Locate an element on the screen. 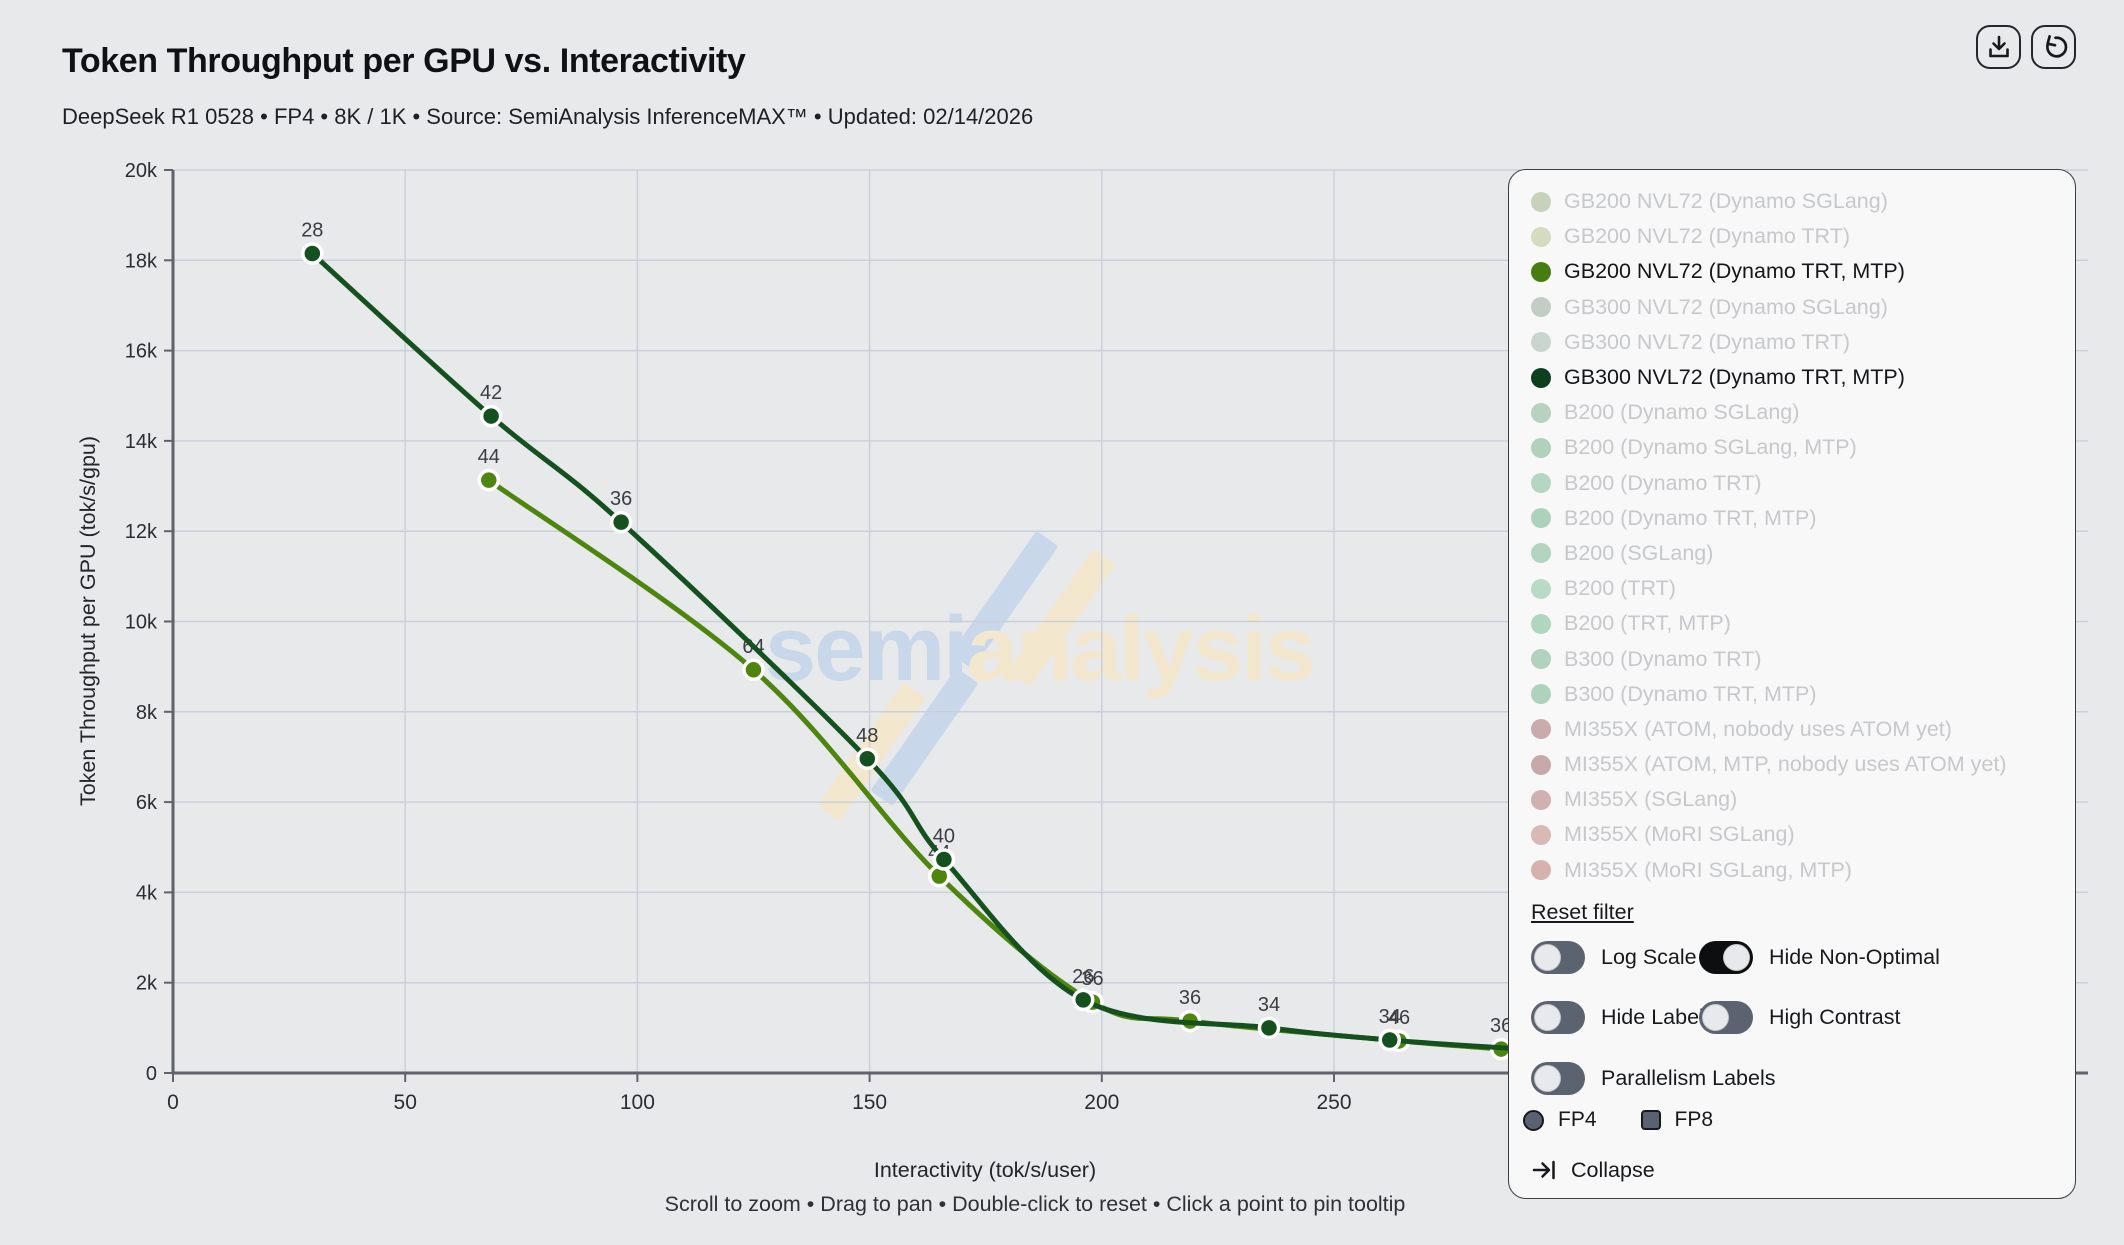  legend-item: B200 (Dynamo TRT) is located at coordinates (1792, 483).